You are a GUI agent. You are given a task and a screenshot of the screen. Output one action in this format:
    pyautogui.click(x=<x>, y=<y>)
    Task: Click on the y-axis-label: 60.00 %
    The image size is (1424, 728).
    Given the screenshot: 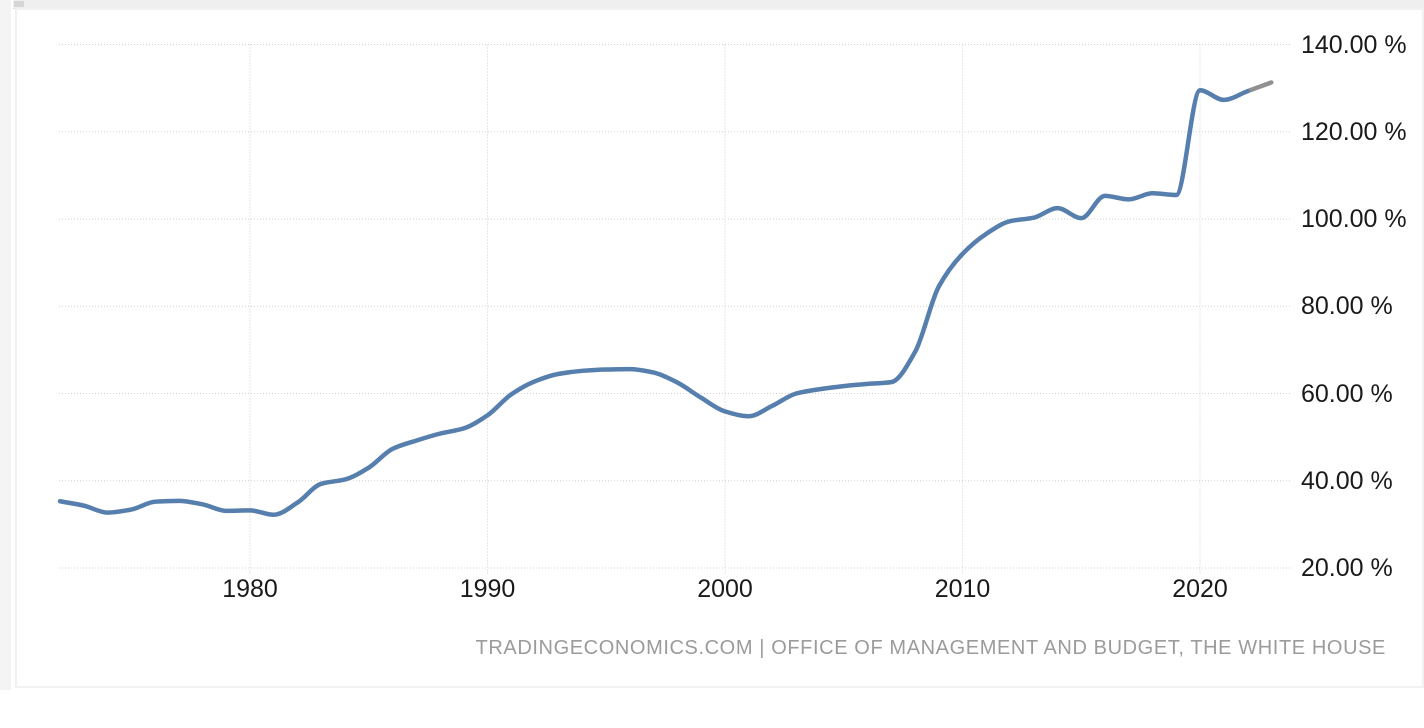 What is the action you would take?
    pyautogui.click(x=1347, y=393)
    